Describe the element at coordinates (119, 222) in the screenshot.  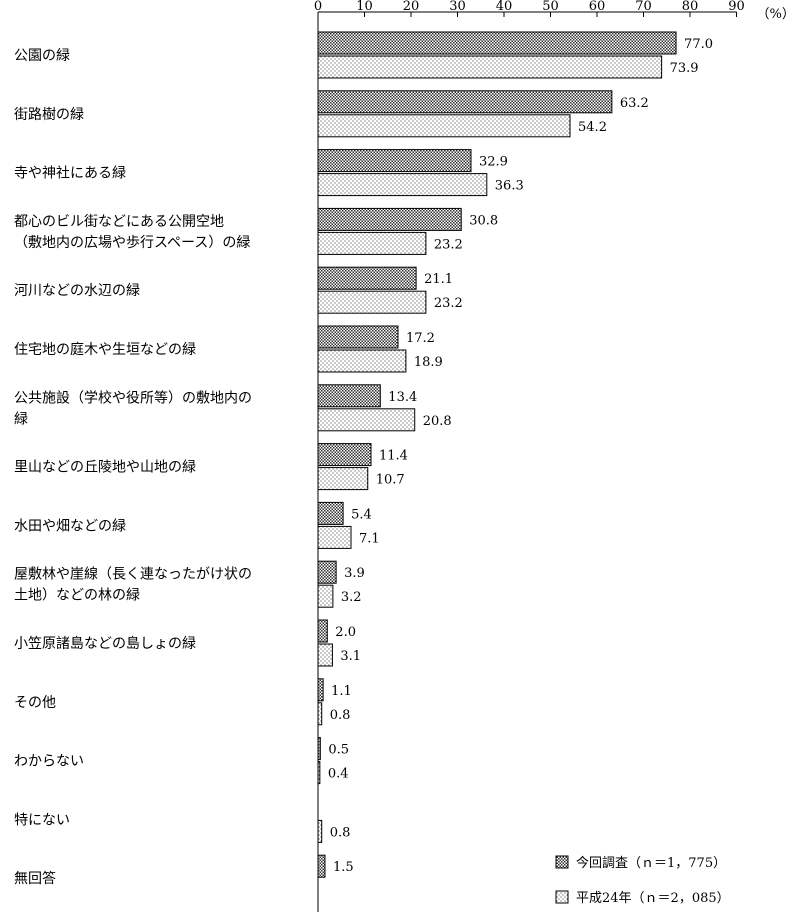
I see `category-label: 都心のビル街などにある公開空地` at that location.